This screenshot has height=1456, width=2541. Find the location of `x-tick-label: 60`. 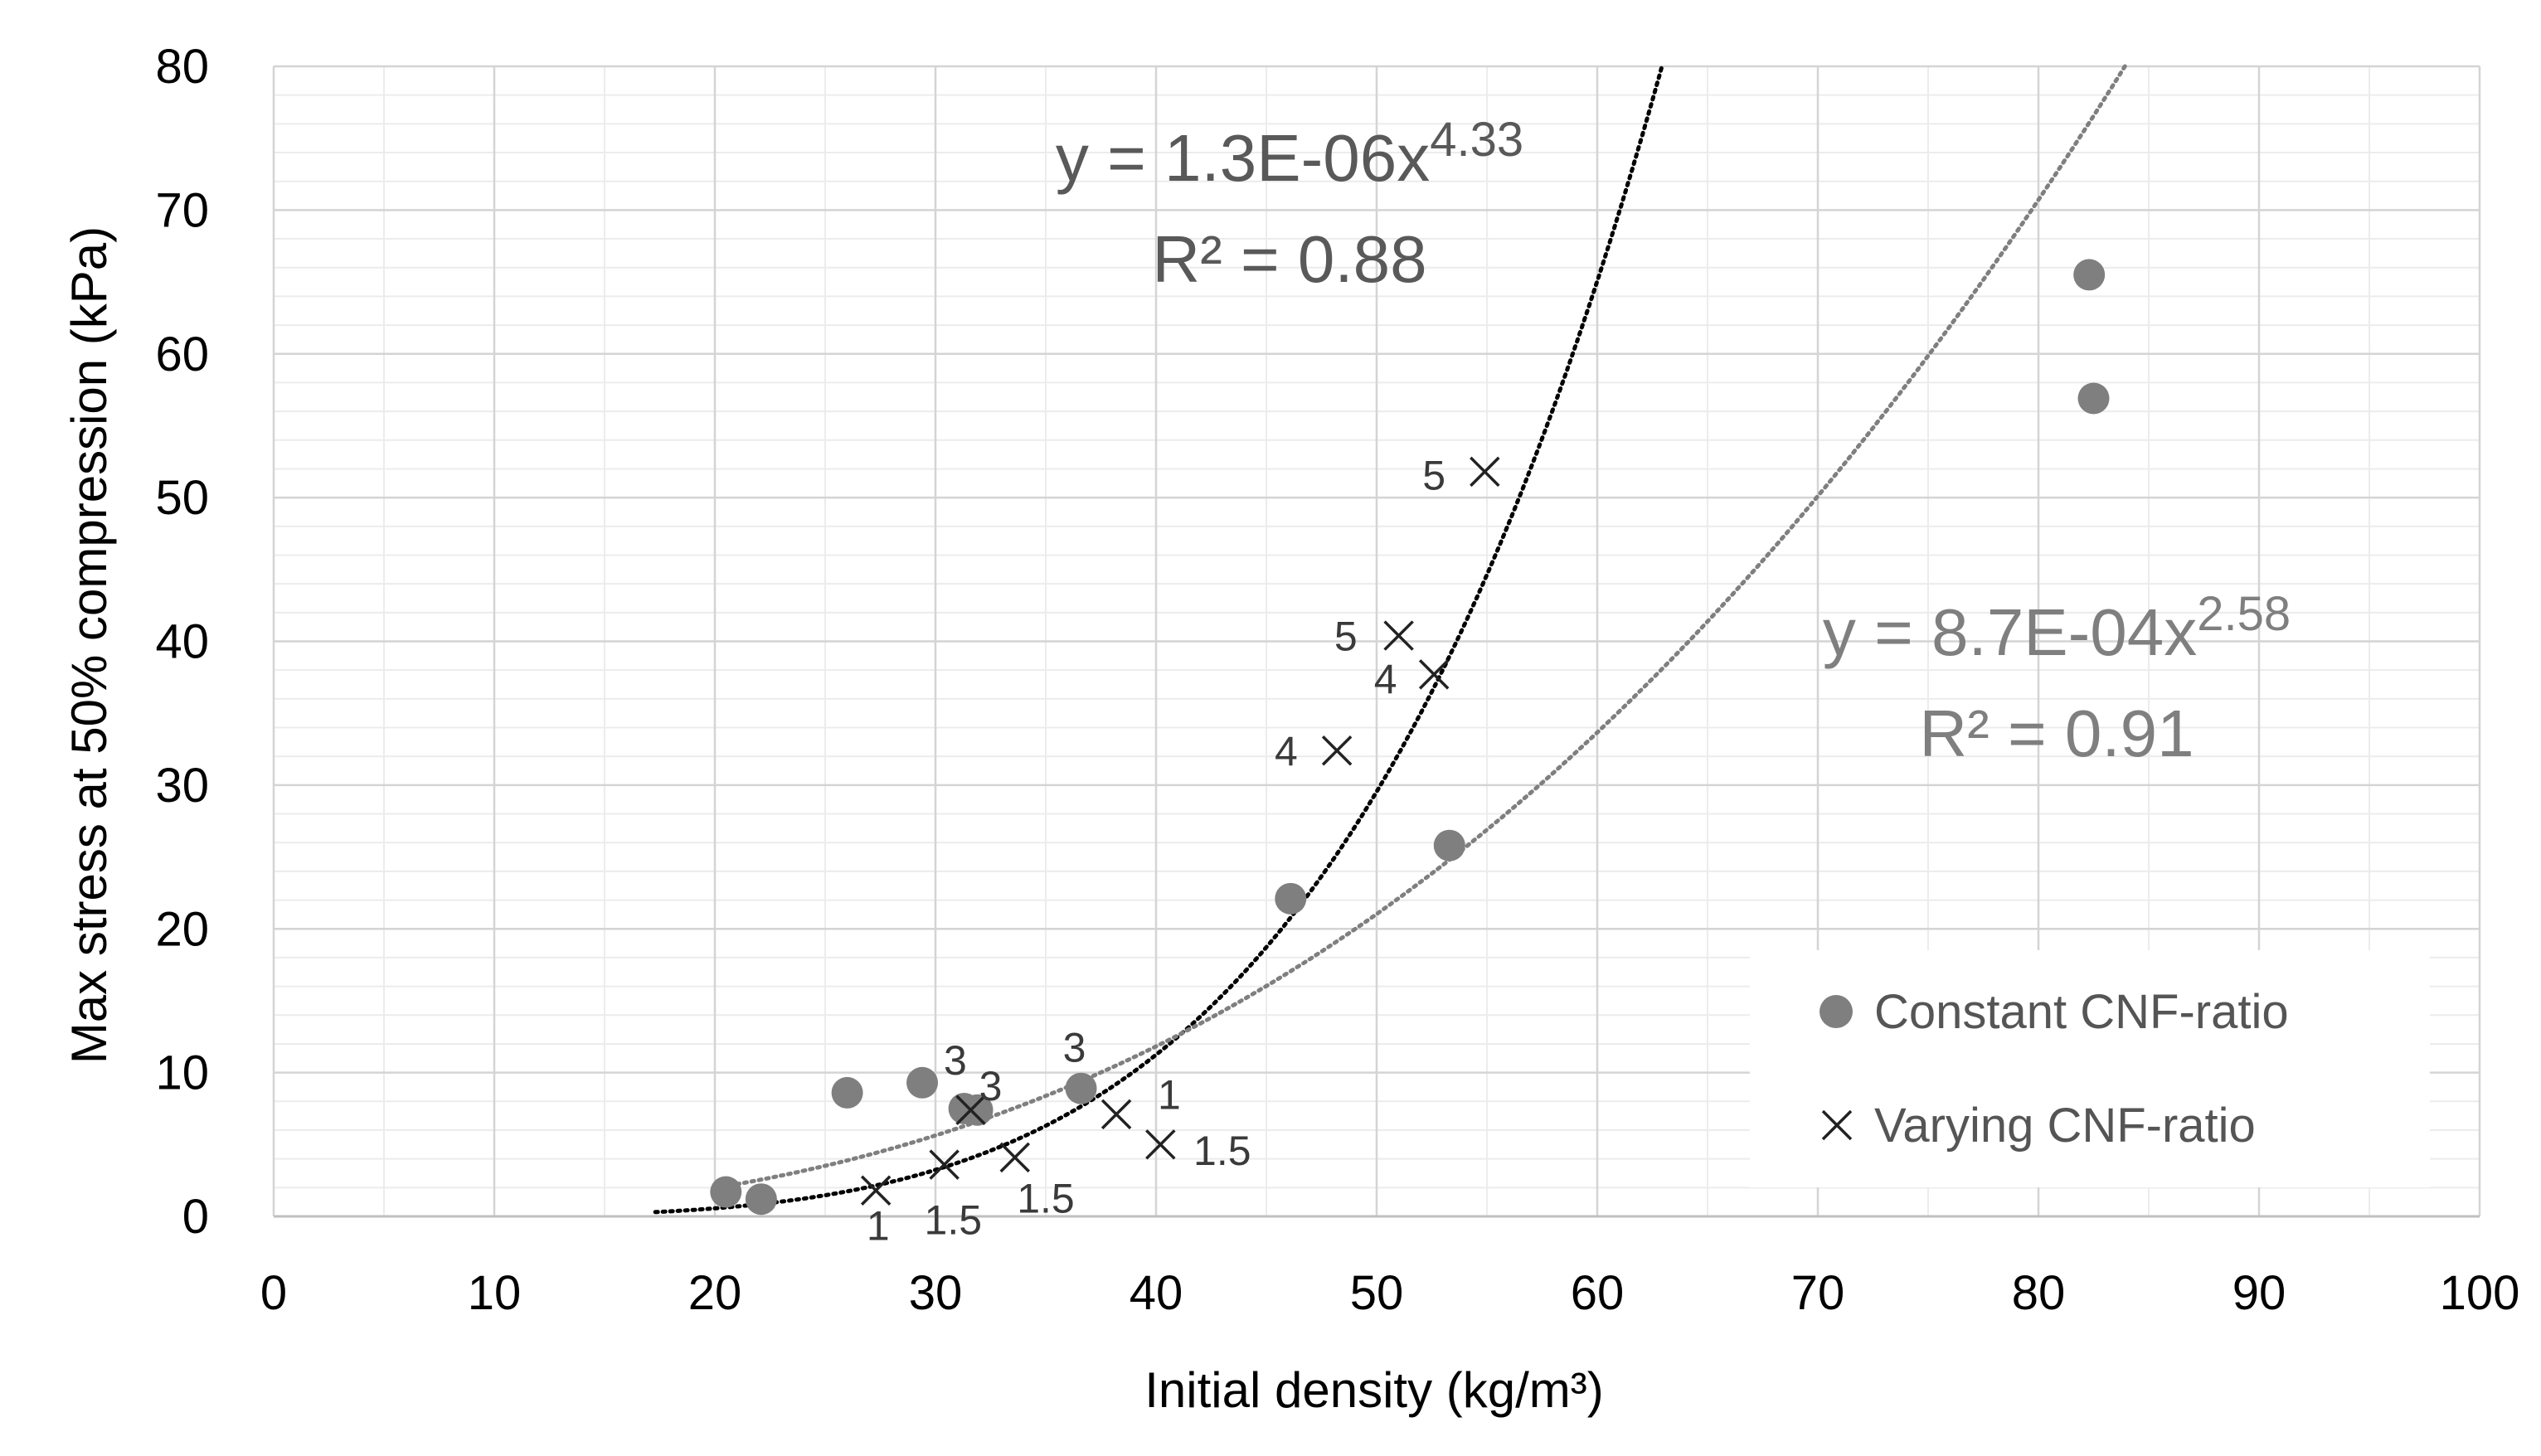

x-tick-label: 60 is located at coordinates (1598, 1293).